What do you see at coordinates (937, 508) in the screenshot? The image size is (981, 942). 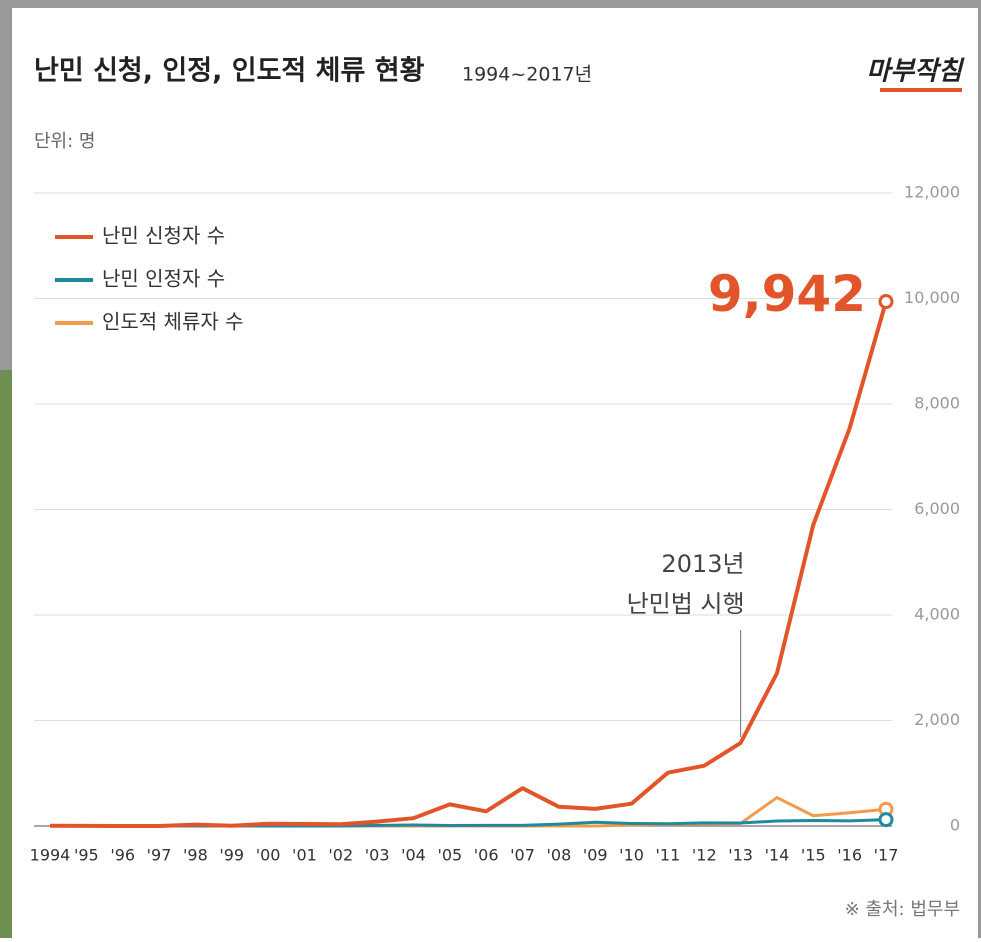 I see `y-tick-label: 6,000` at bounding box center [937, 508].